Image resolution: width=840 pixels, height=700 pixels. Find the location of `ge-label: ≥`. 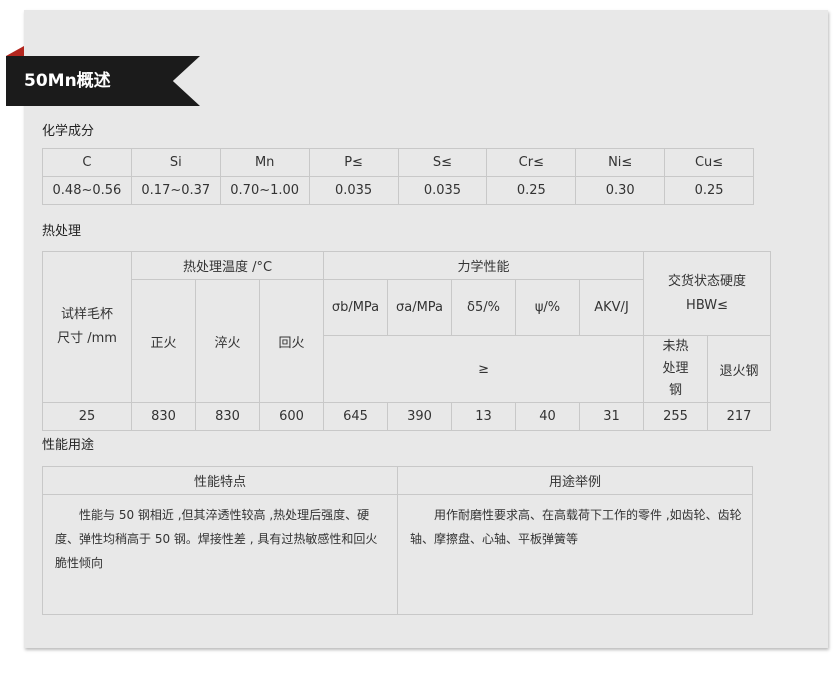

ge-label: ≥ is located at coordinates (483, 369).